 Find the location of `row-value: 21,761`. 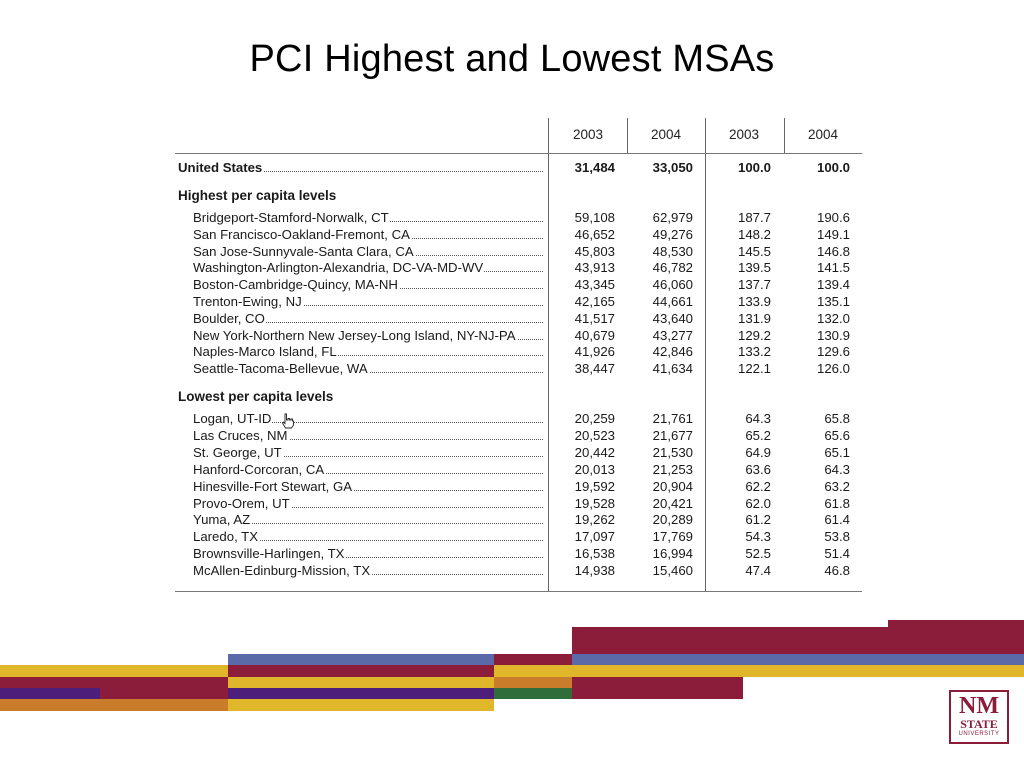

row-value: 21,761 is located at coordinates (672, 418).